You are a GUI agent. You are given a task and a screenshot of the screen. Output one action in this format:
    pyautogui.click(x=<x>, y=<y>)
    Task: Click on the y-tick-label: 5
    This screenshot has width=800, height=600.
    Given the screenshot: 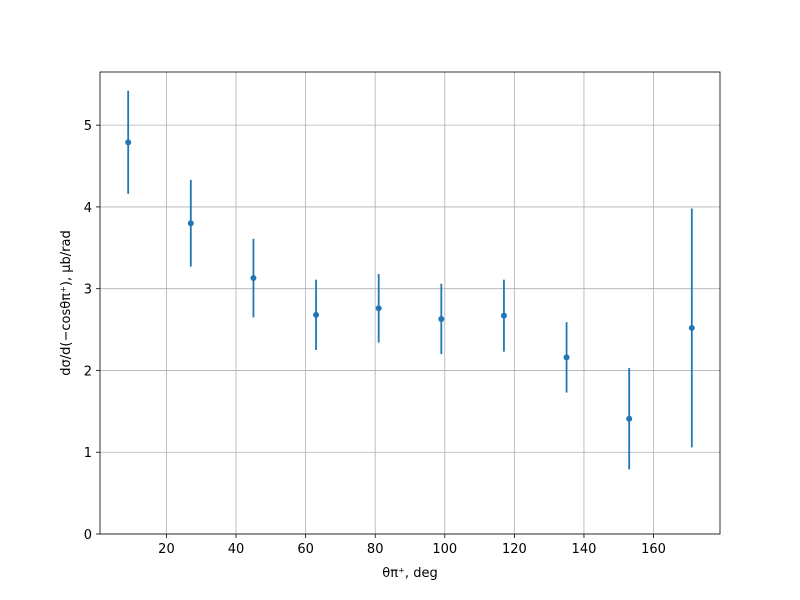 What is the action you would take?
    pyautogui.click(x=88, y=126)
    